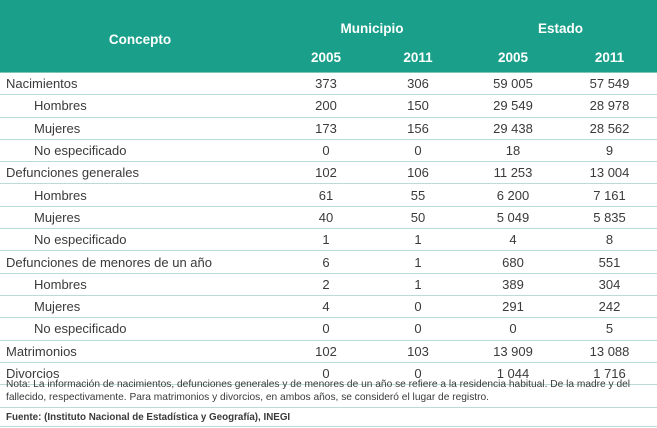 The image size is (657, 428). I want to click on header-estado: Estado, so click(560, 21).